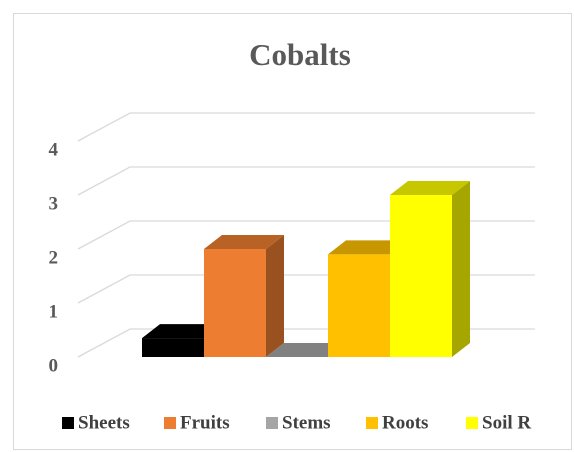  Describe the element at coordinates (506, 422) in the screenshot. I see `legend-label: Soil R` at that location.